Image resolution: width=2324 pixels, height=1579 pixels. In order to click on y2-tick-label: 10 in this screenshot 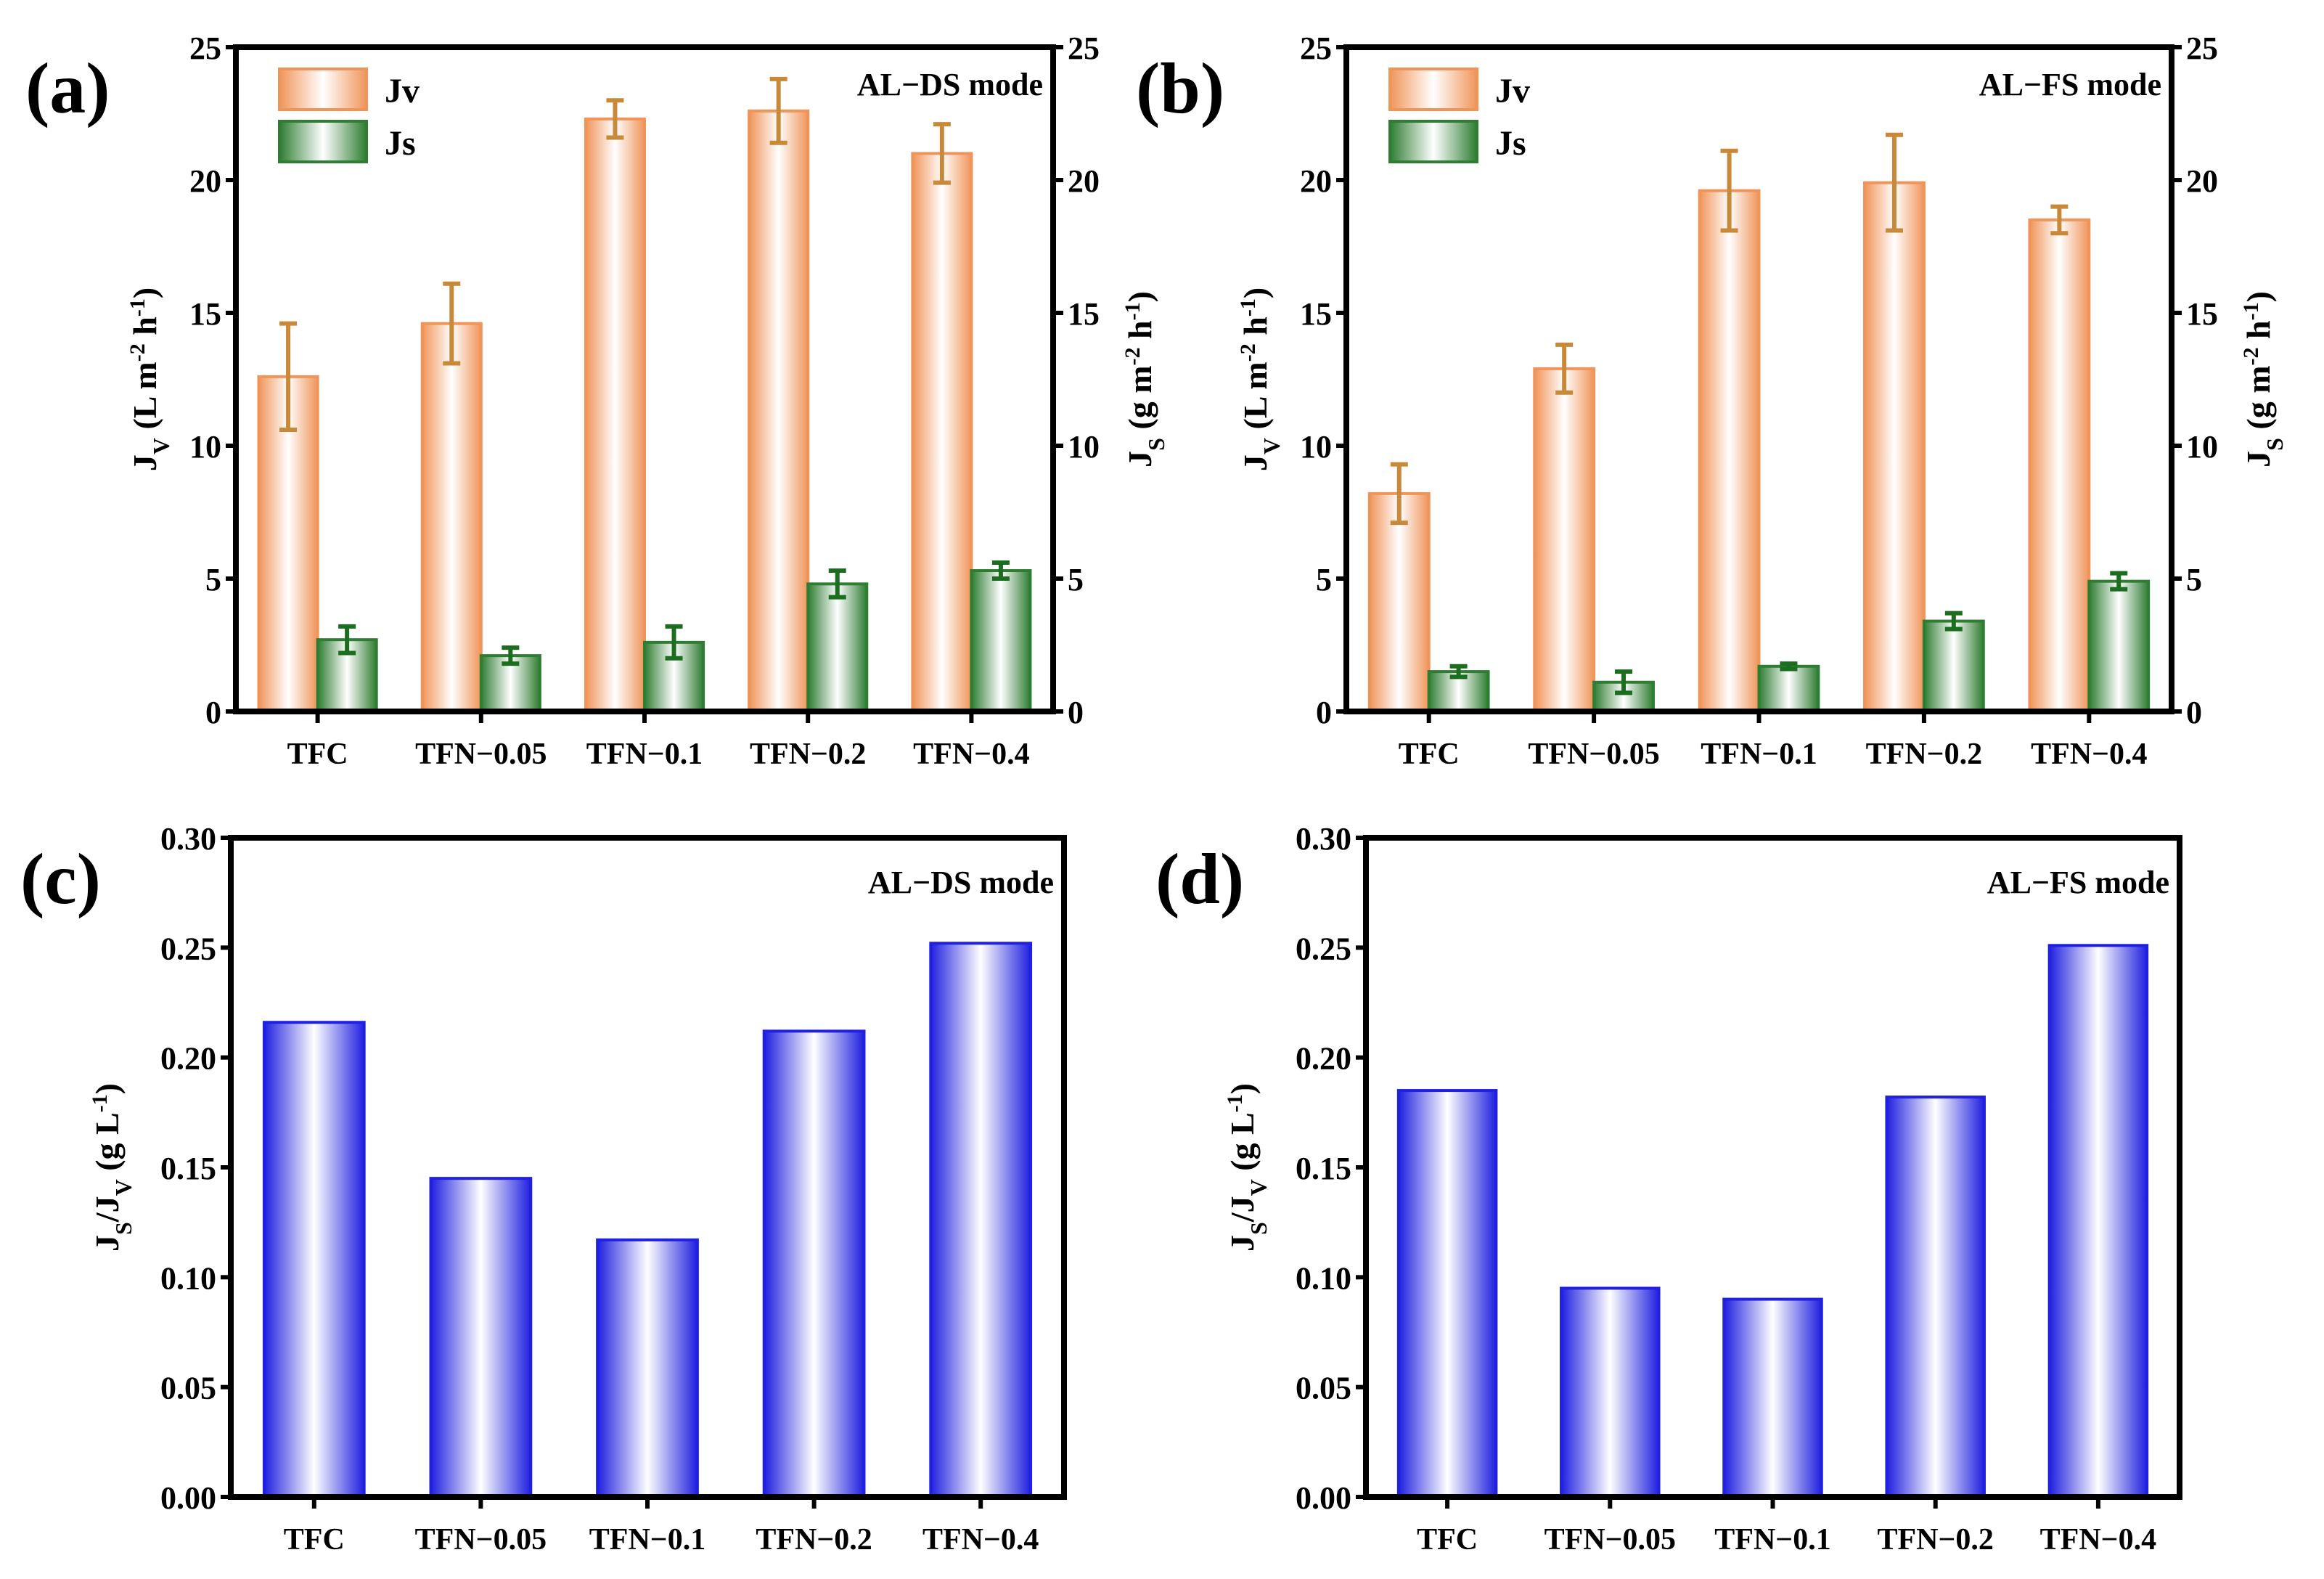, I will do `click(2202, 447)`.